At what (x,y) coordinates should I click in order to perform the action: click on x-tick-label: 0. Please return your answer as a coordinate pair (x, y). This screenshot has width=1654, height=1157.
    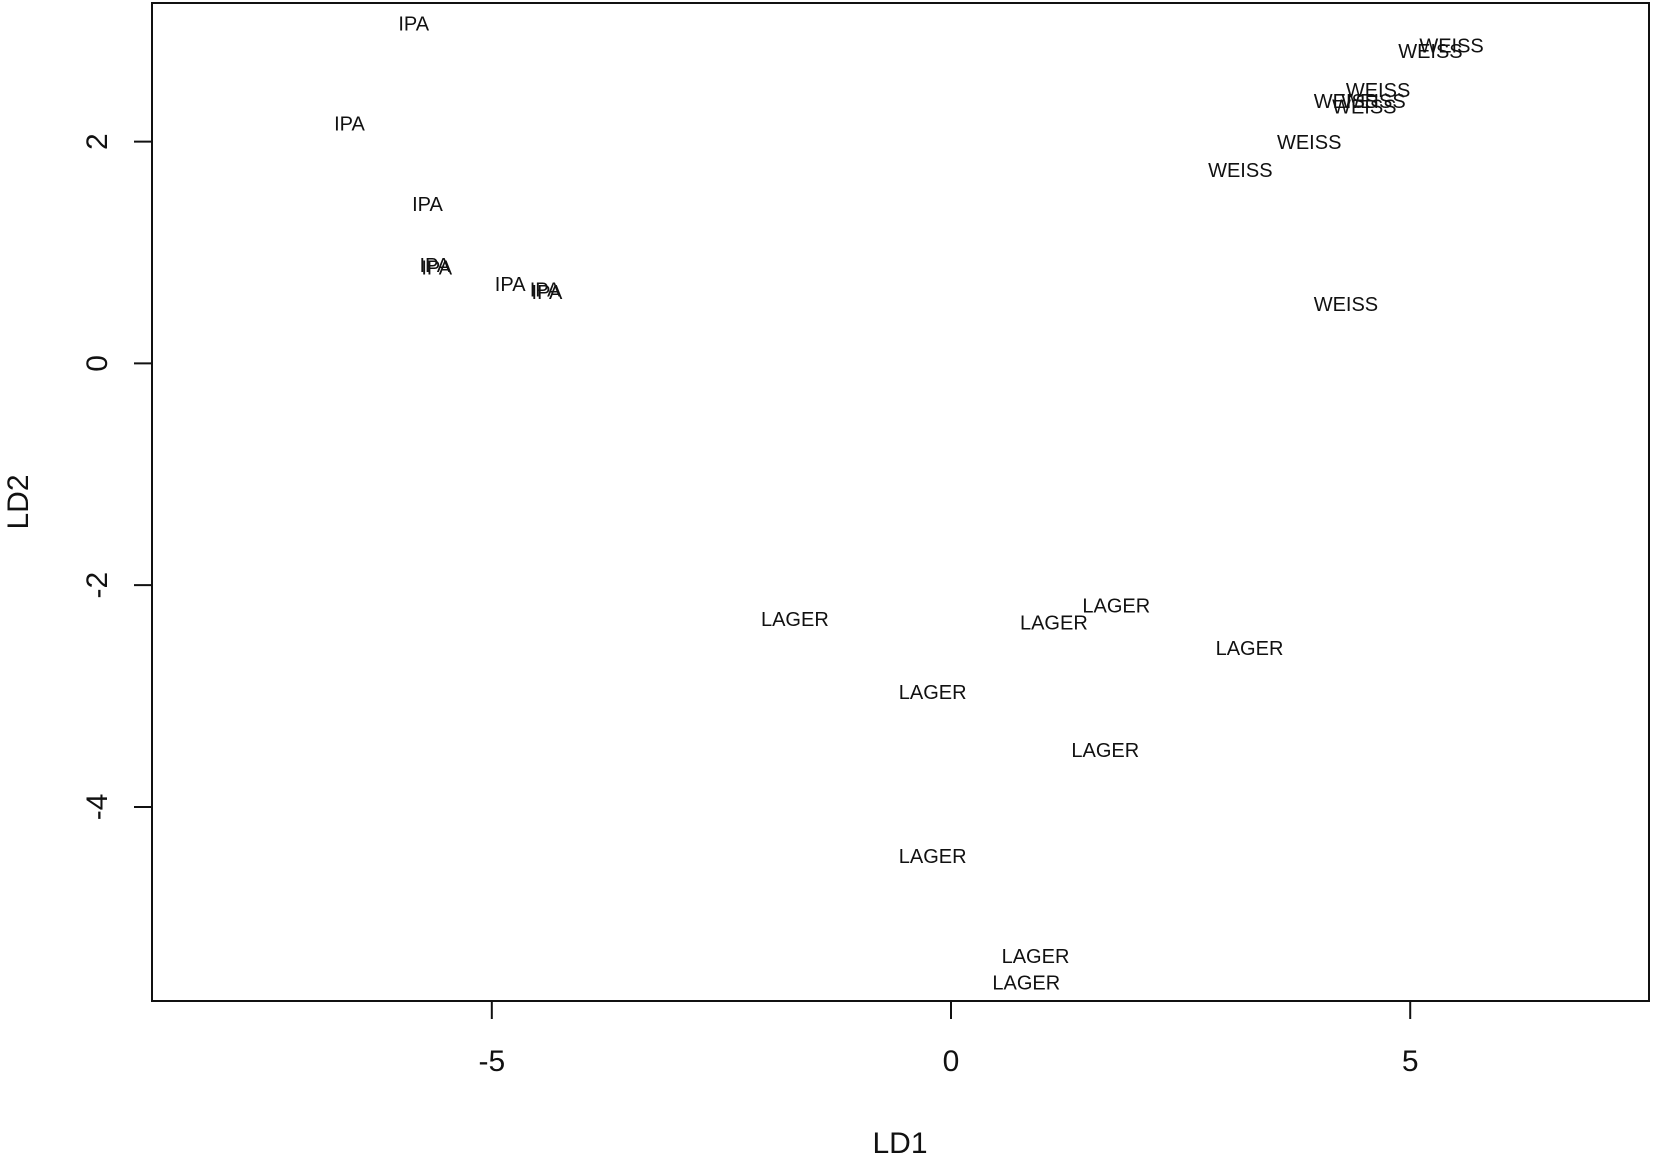
    Looking at the image, I should click on (951, 1061).